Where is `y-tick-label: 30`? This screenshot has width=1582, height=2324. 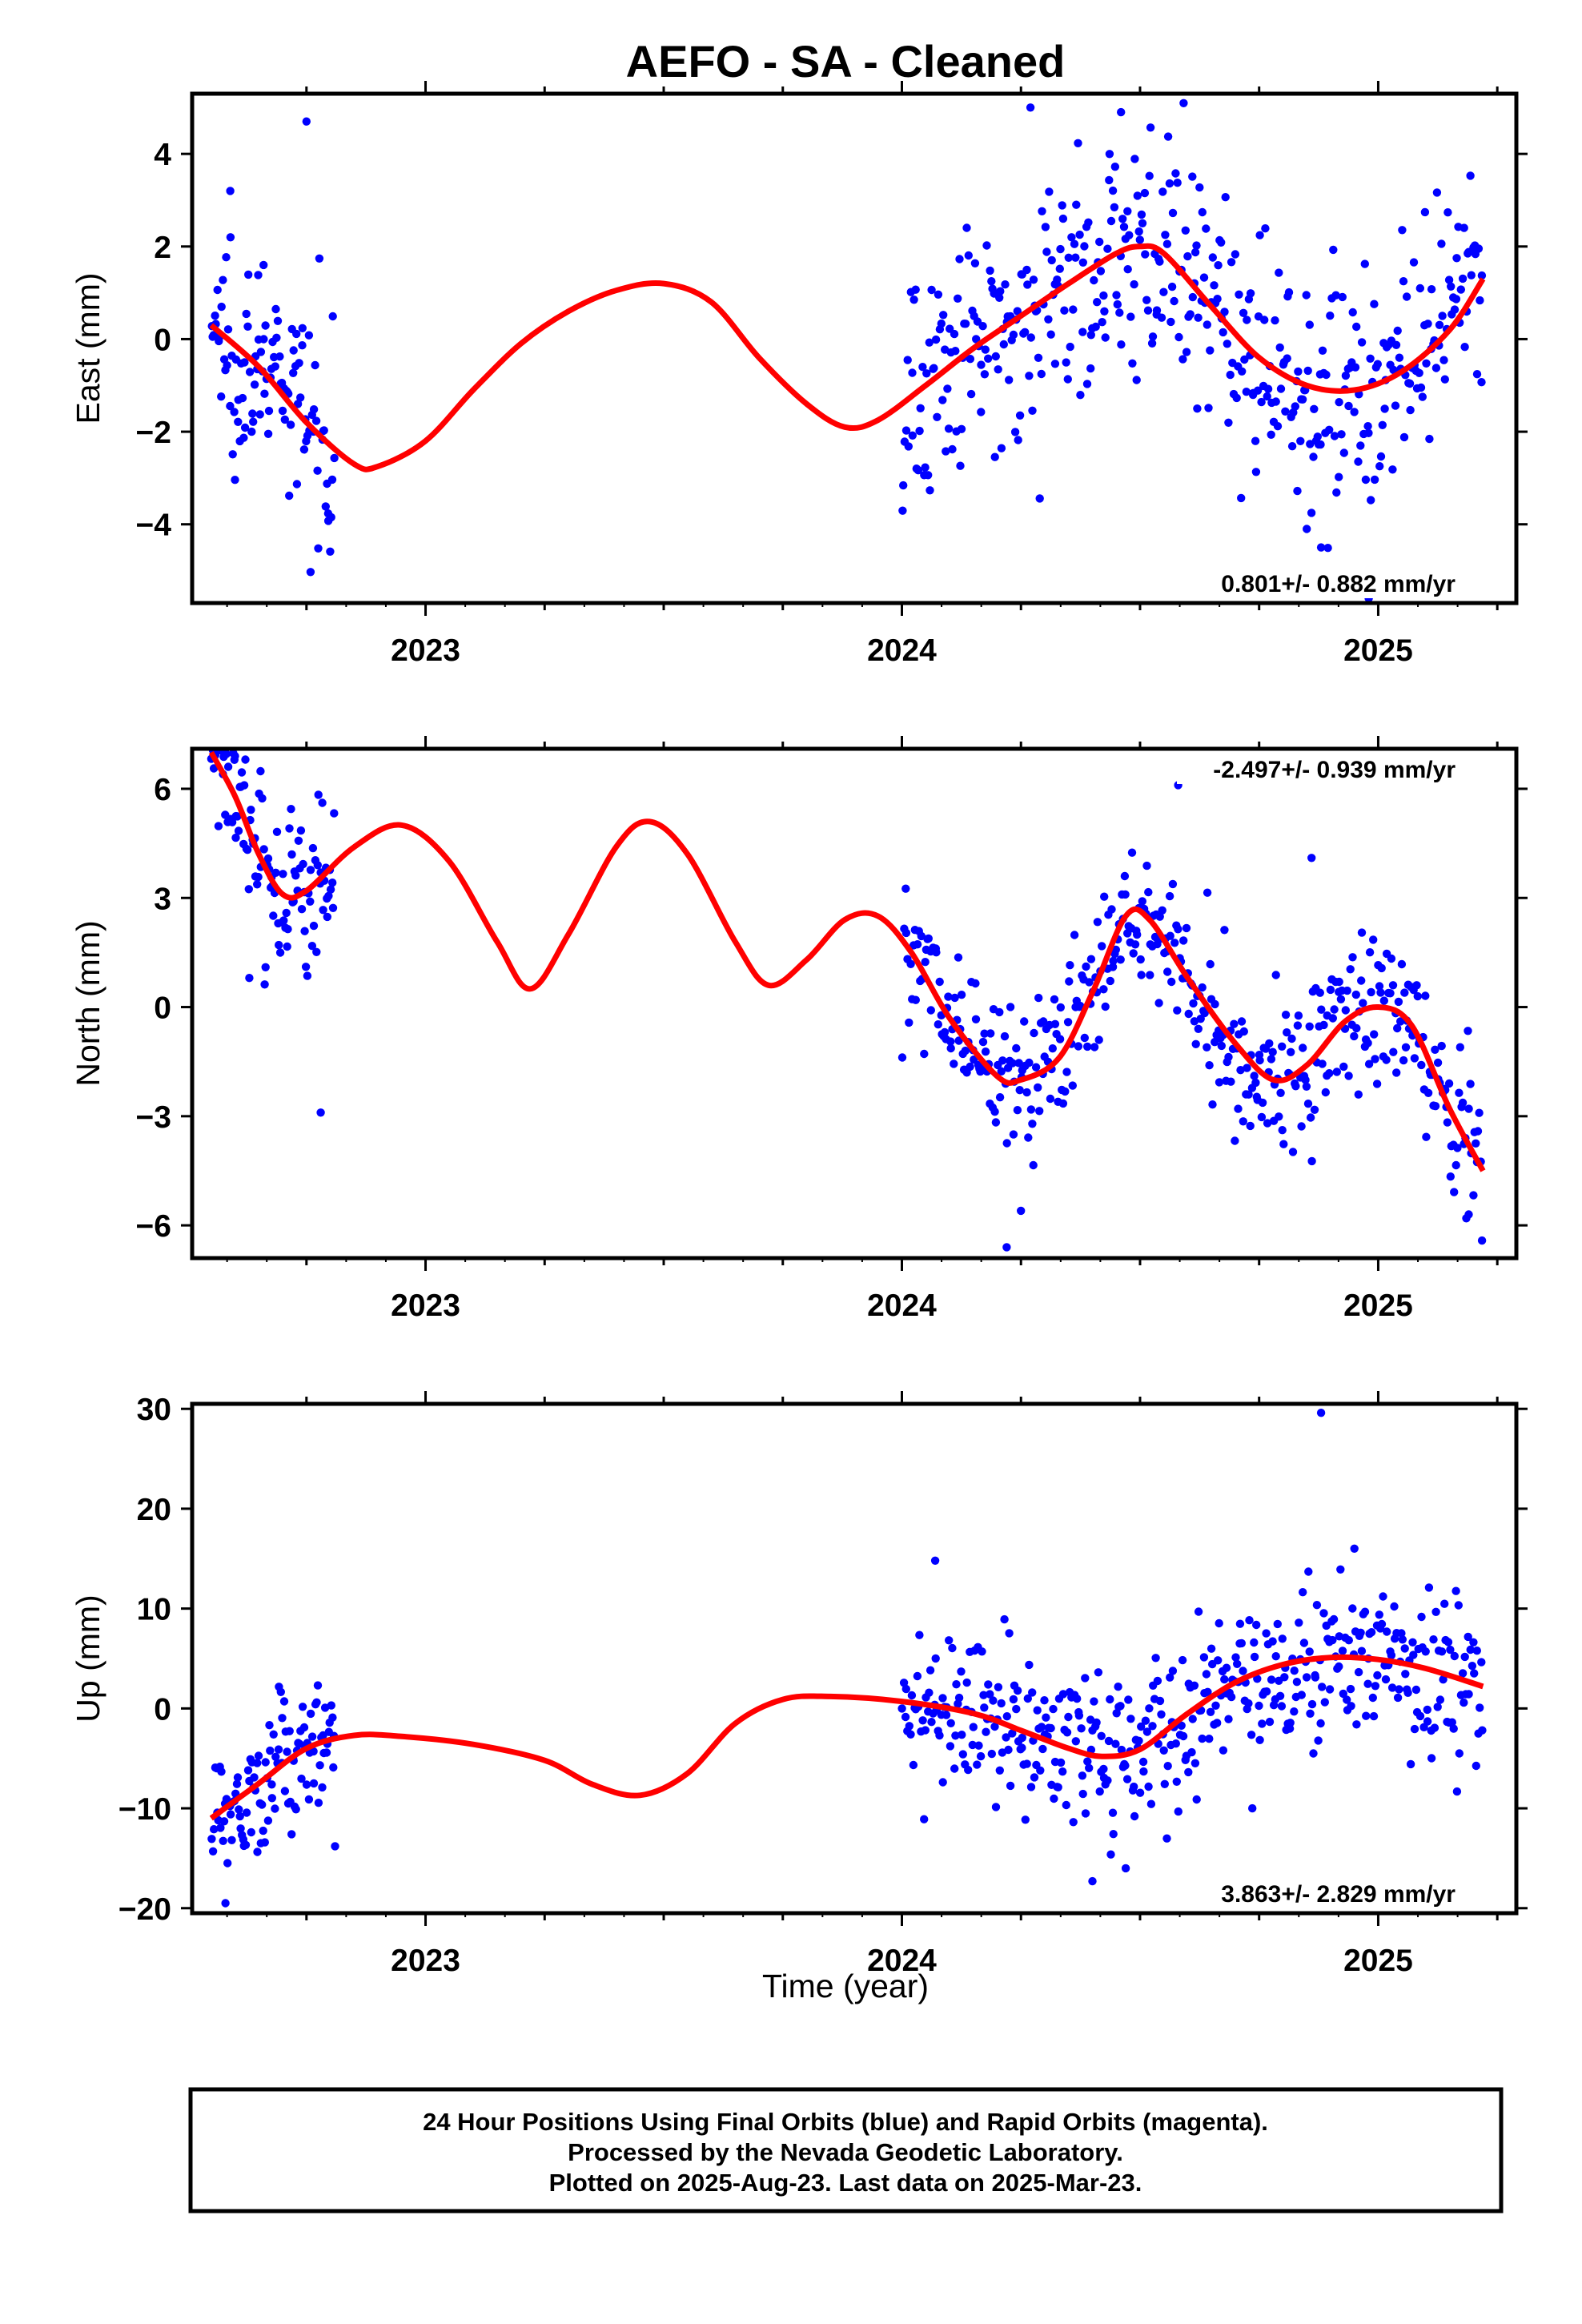
y-tick-label: 30 is located at coordinates (154, 1410).